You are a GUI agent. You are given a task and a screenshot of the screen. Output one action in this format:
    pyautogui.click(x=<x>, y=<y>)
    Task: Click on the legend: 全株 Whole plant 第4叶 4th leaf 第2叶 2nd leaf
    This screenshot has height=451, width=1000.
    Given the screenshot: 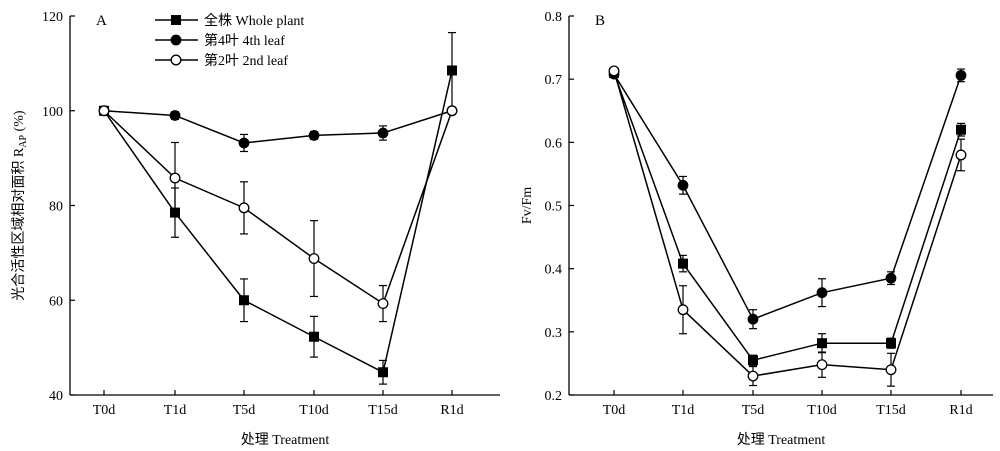 What is the action you would take?
    pyautogui.click(x=229, y=40)
    